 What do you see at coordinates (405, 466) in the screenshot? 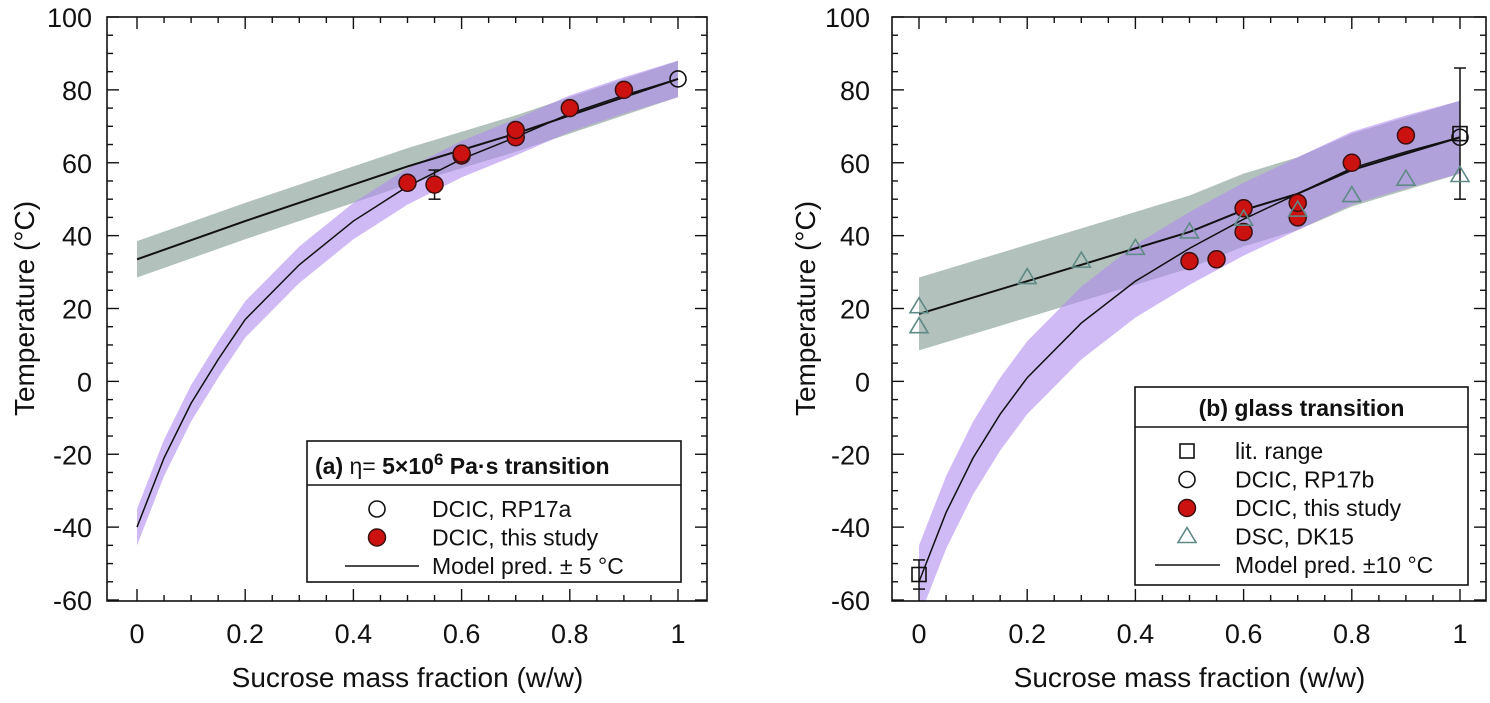
I see `legend-title-value: 5×10` at bounding box center [405, 466].